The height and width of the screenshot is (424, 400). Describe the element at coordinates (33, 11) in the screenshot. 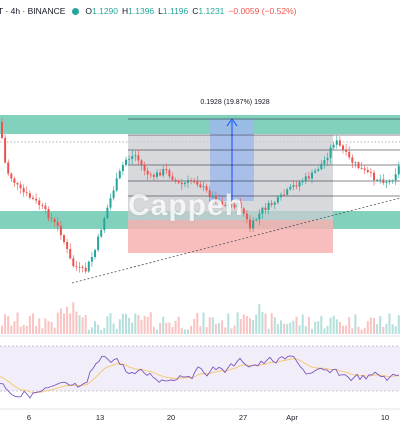

I see `symbol-title: T · 4h · BINANCE` at that location.